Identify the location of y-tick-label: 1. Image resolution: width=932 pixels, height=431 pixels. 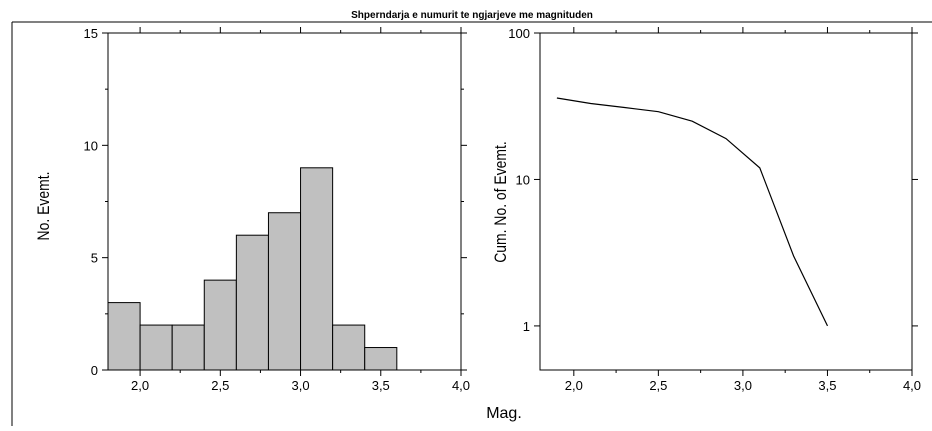
(526, 326).